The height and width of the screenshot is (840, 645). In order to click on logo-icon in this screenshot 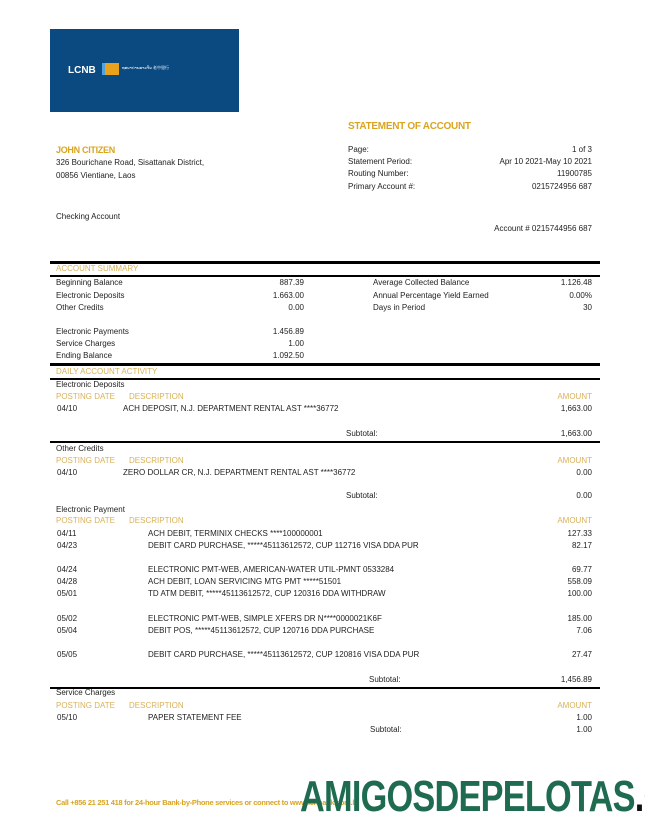, I will do `click(110, 69)`.